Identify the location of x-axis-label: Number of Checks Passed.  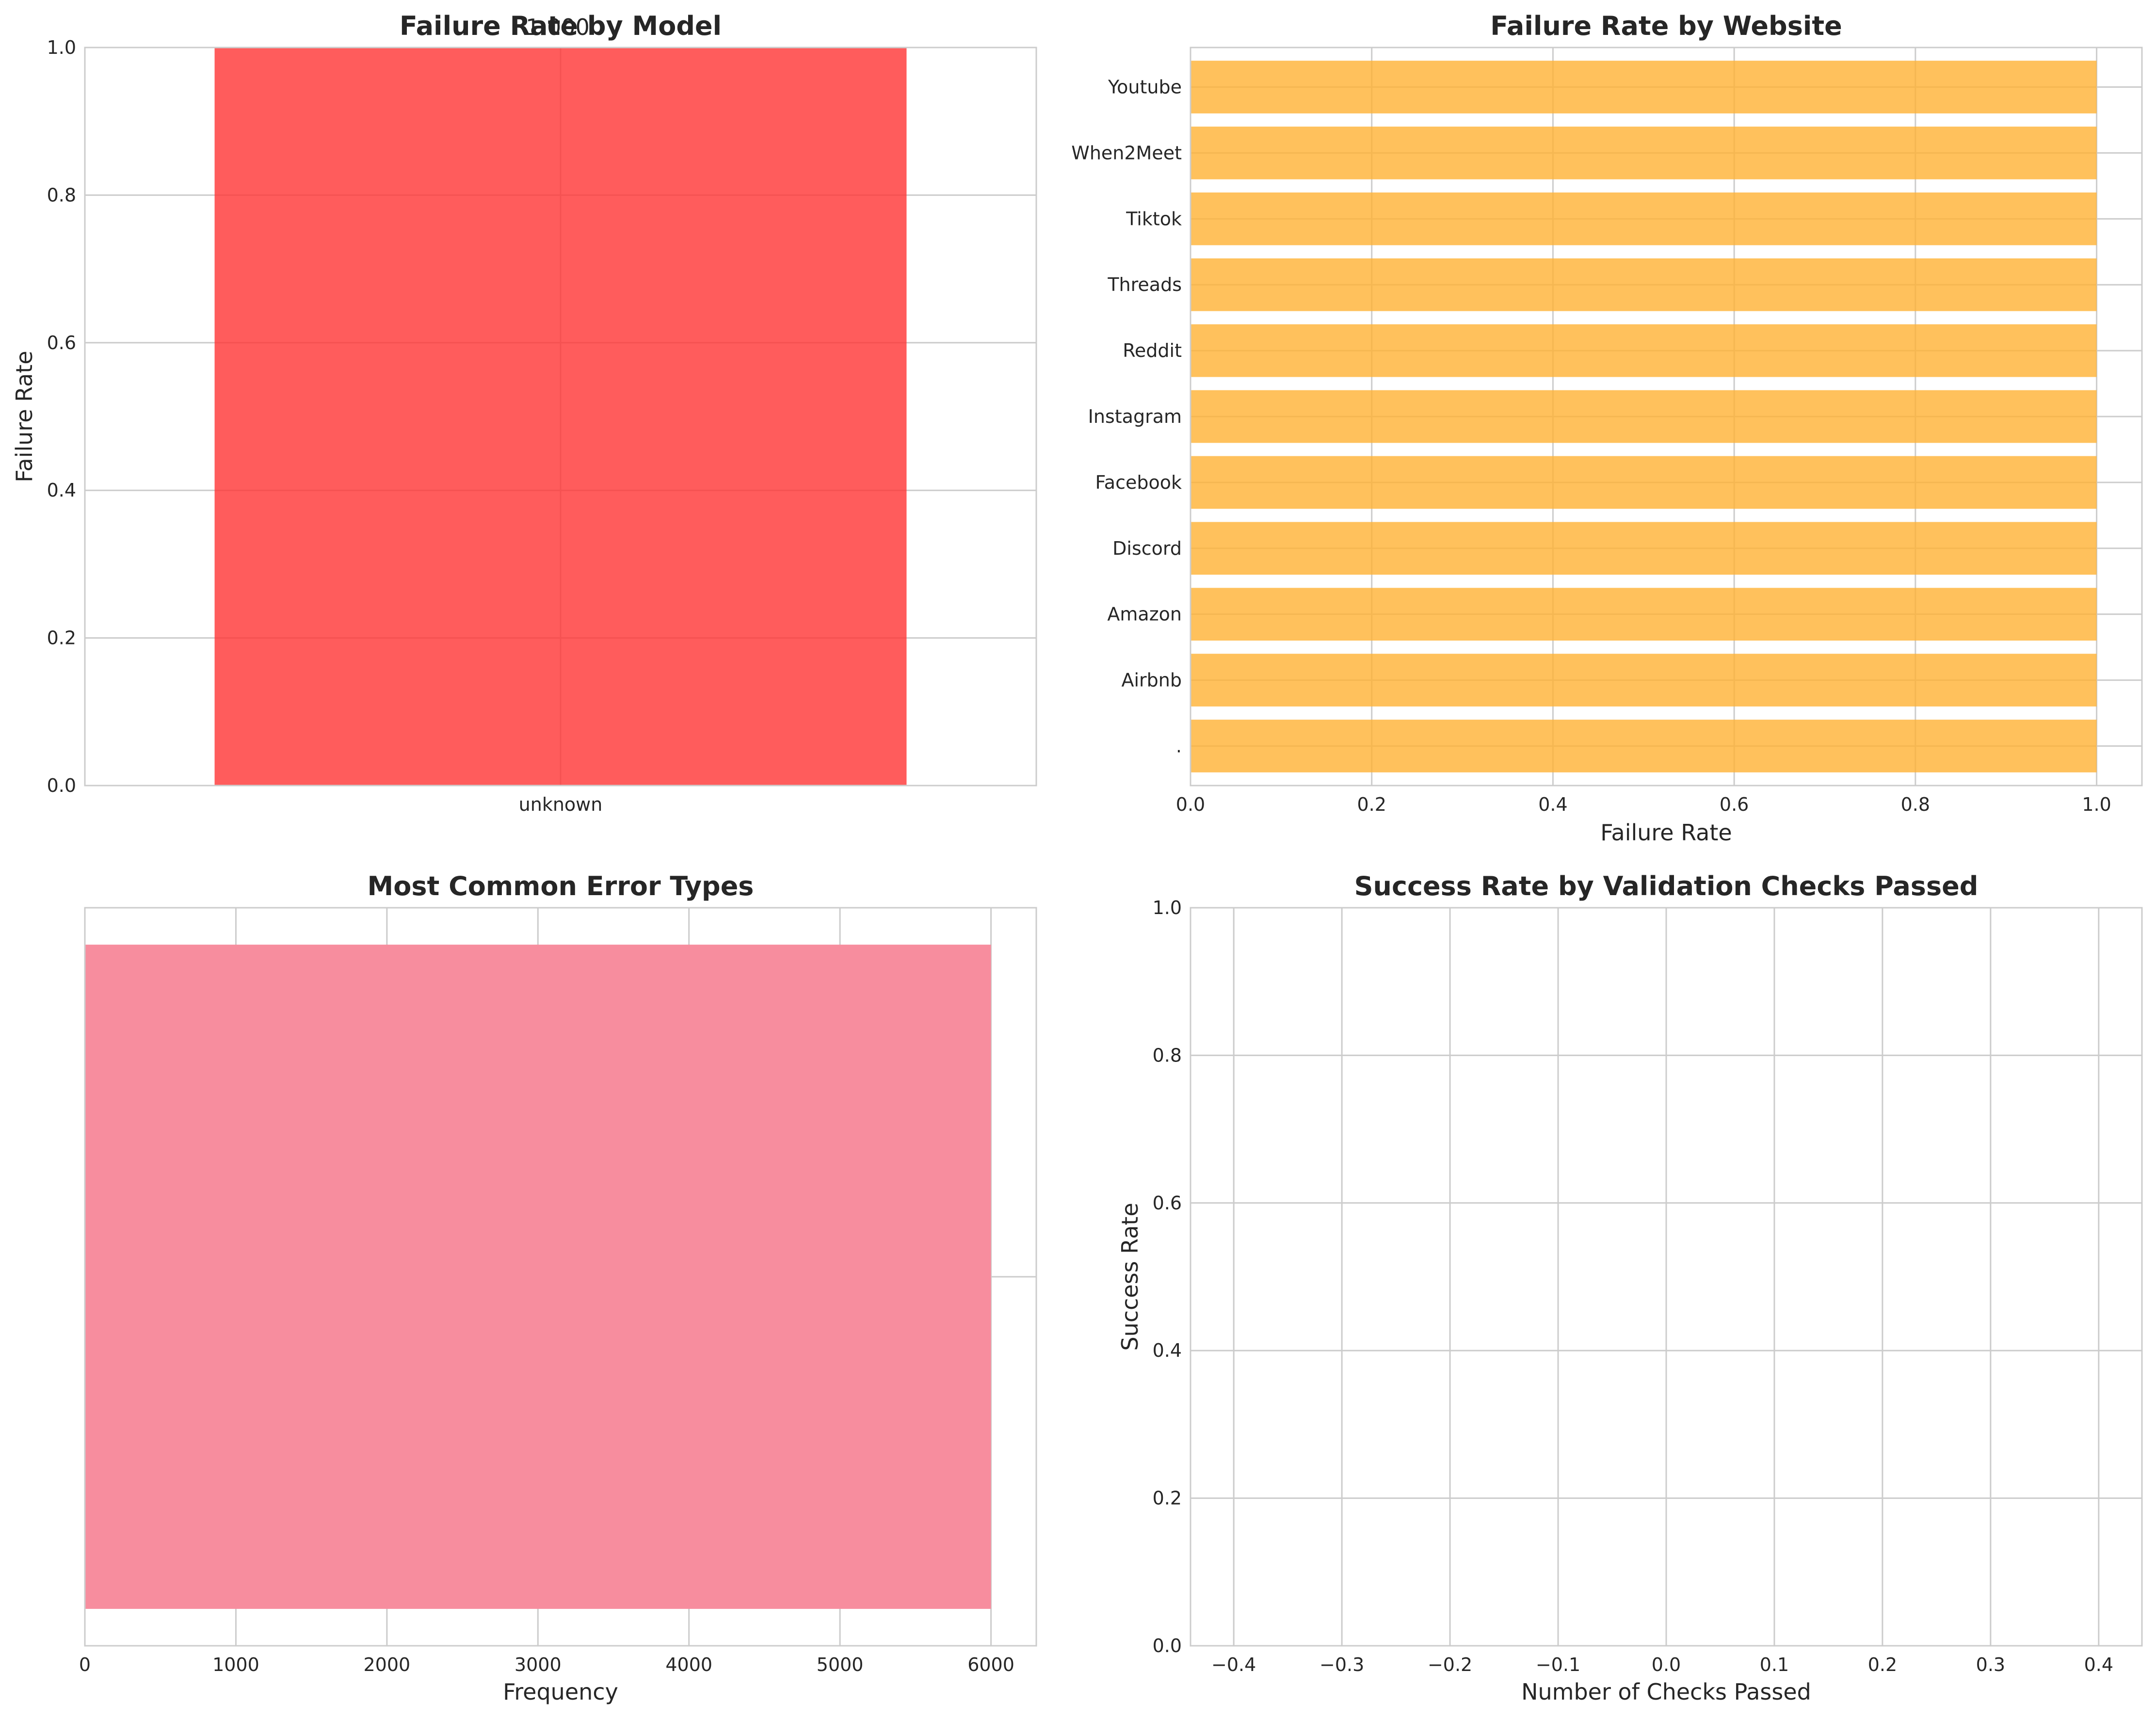
(1666, 1692).